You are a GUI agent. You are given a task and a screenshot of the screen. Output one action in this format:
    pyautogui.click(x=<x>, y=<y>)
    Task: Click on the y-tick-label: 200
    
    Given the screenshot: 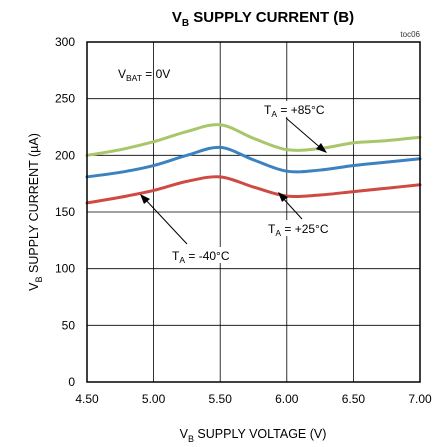 What is the action you would take?
    pyautogui.click(x=65, y=155)
    